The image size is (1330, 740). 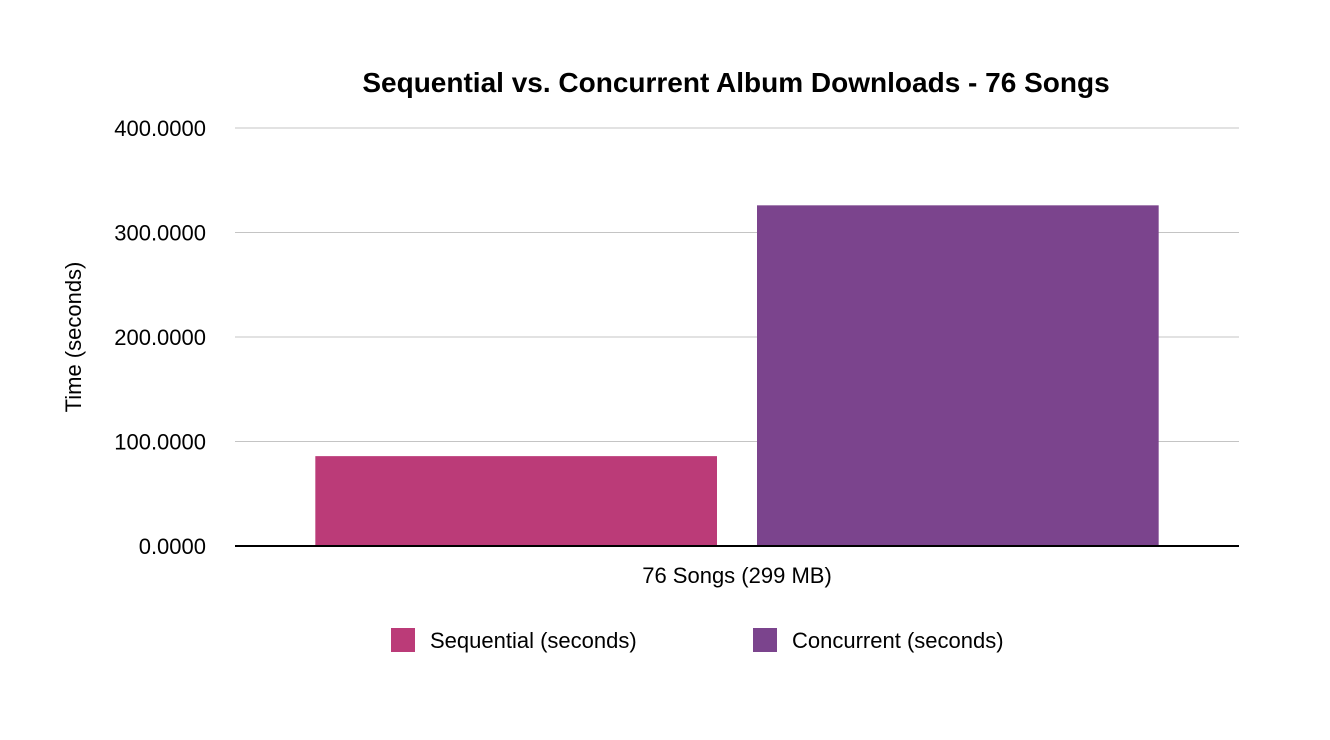 What do you see at coordinates (160, 128) in the screenshot?
I see `y-tick-label: 400.0000` at bounding box center [160, 128].